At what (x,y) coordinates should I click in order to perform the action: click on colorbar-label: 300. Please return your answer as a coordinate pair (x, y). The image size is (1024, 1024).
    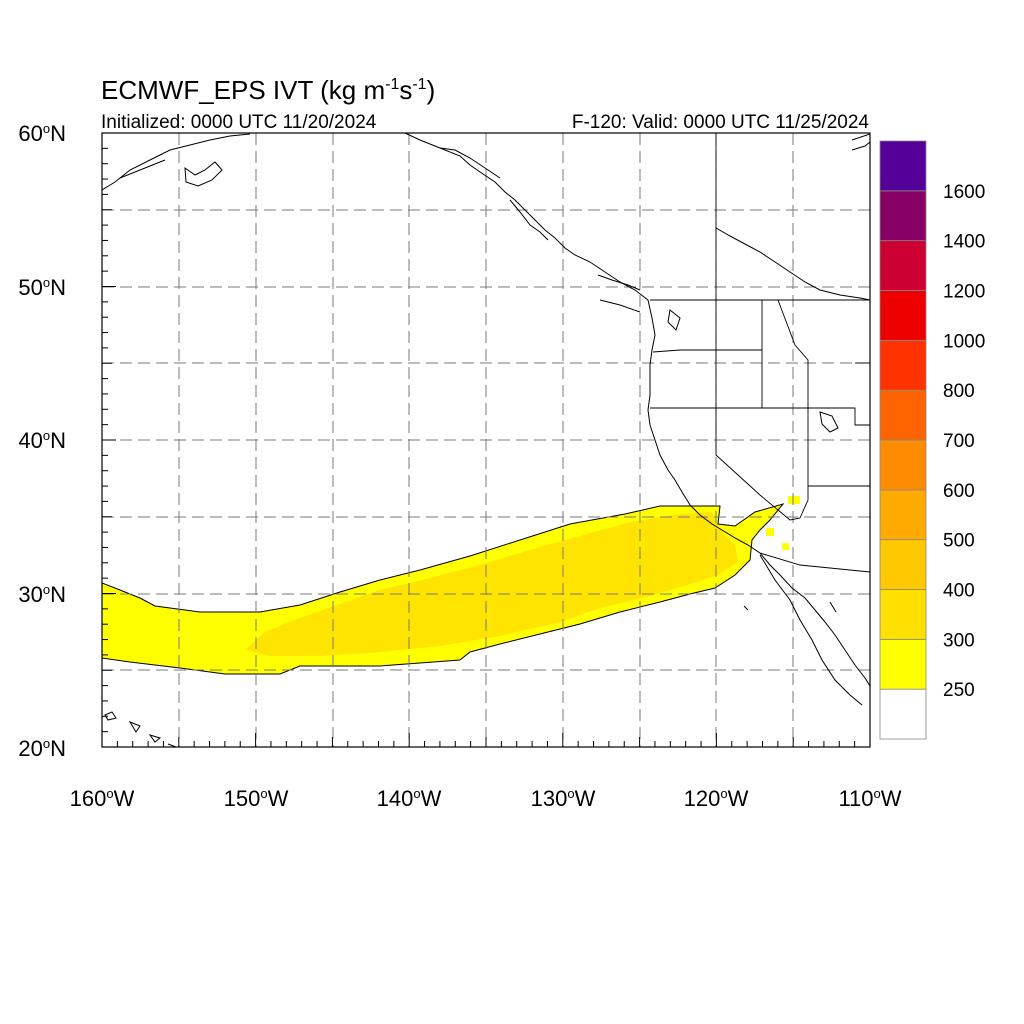
    Looking at the image, I should click on (959, 640).